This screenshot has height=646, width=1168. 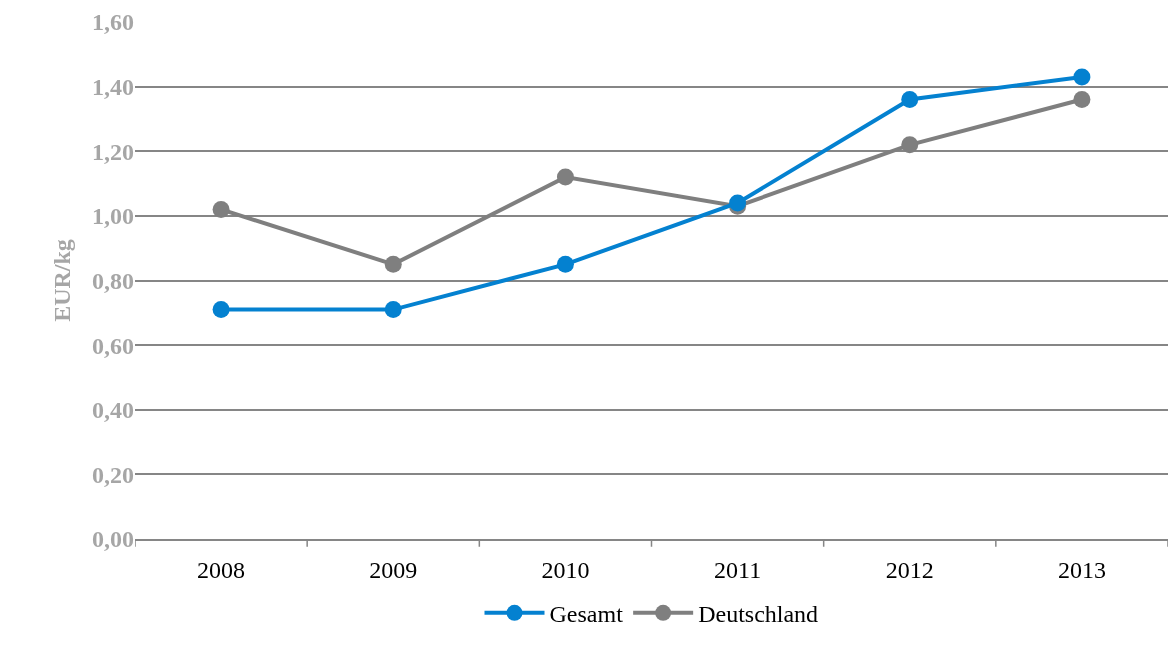 What do you see at coordinates (113, 151) in the screenshot?
I see `y-tick-label: 1,20` at bounding box center [113, 151].